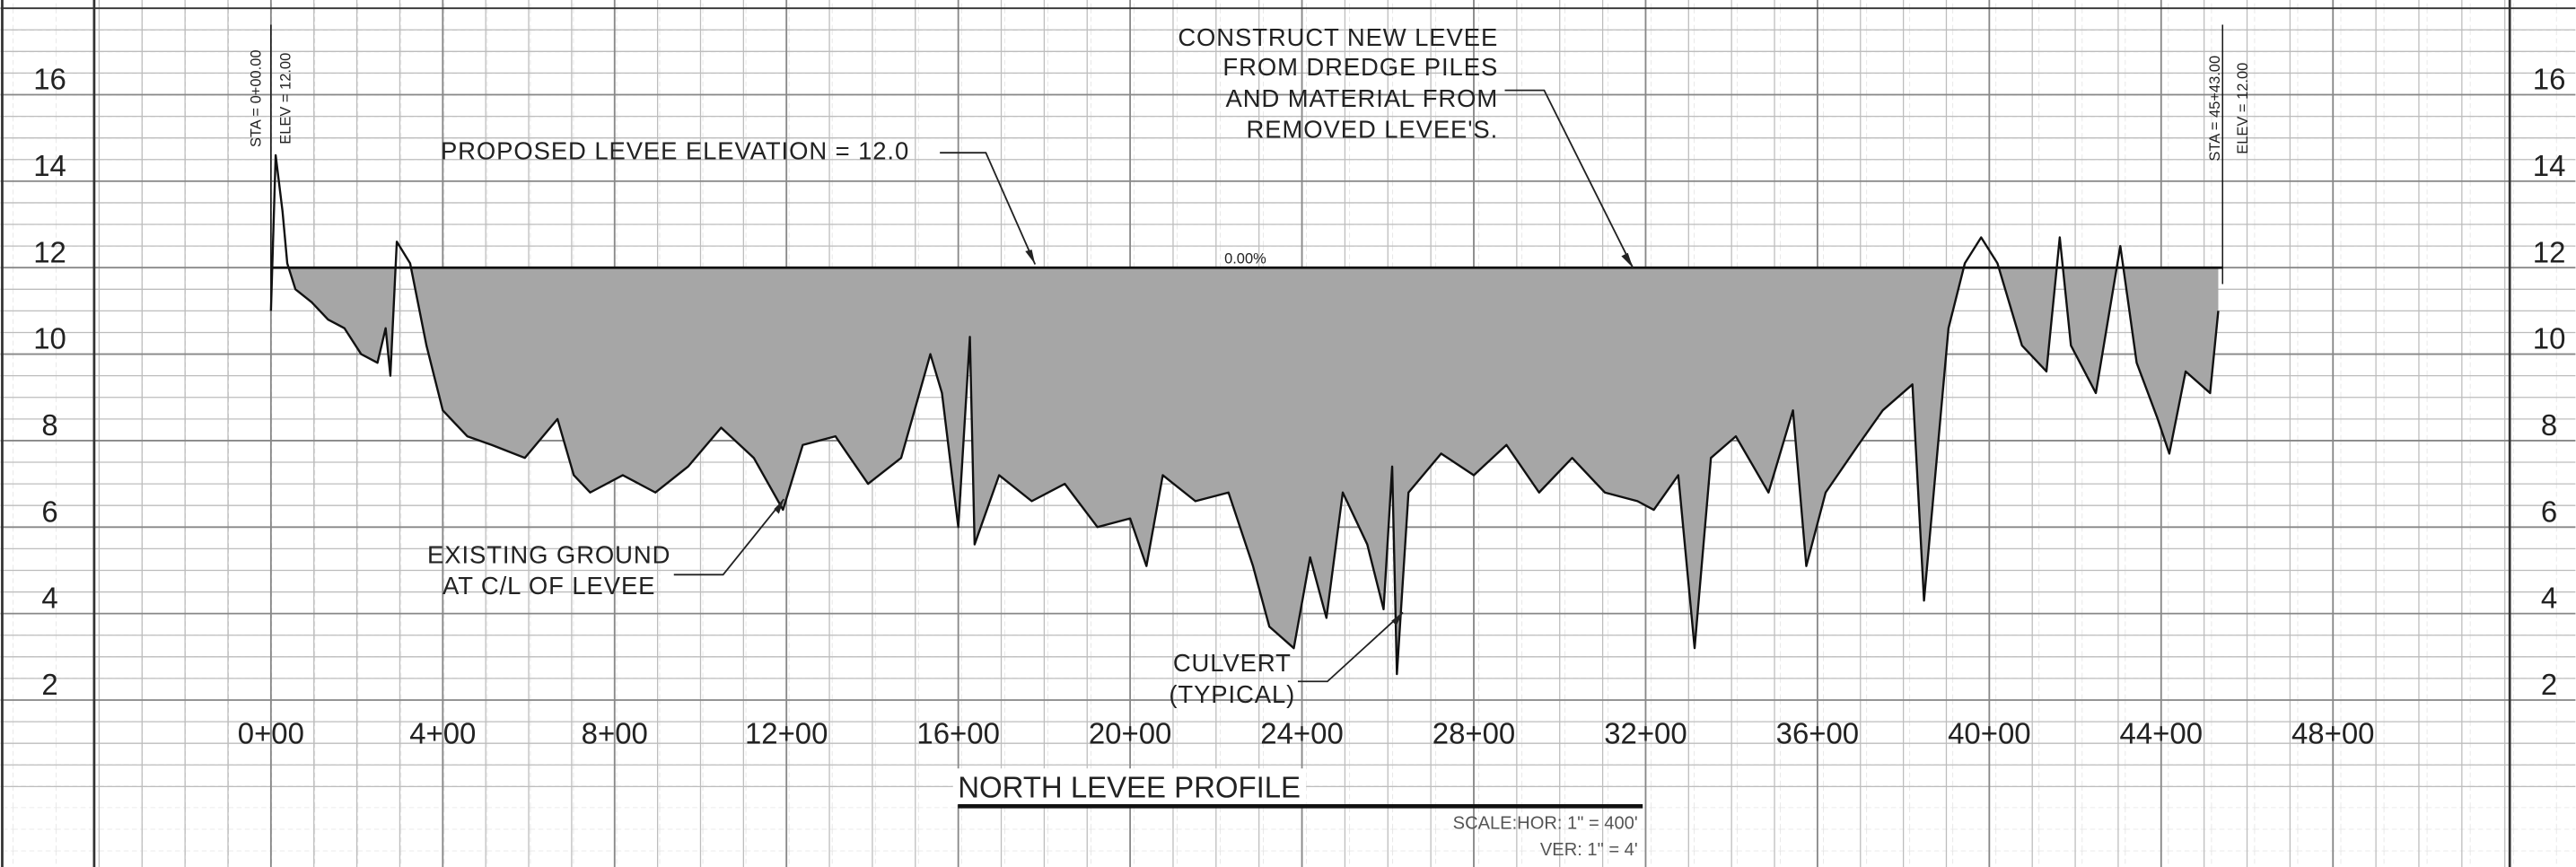 Image resolution: width=2576 pixels, height=867 pixels. What do you see at coordinates (957, 732) in the screenshot?
I see `x-tick-label: 16+00` at bounding box center [957, 732].